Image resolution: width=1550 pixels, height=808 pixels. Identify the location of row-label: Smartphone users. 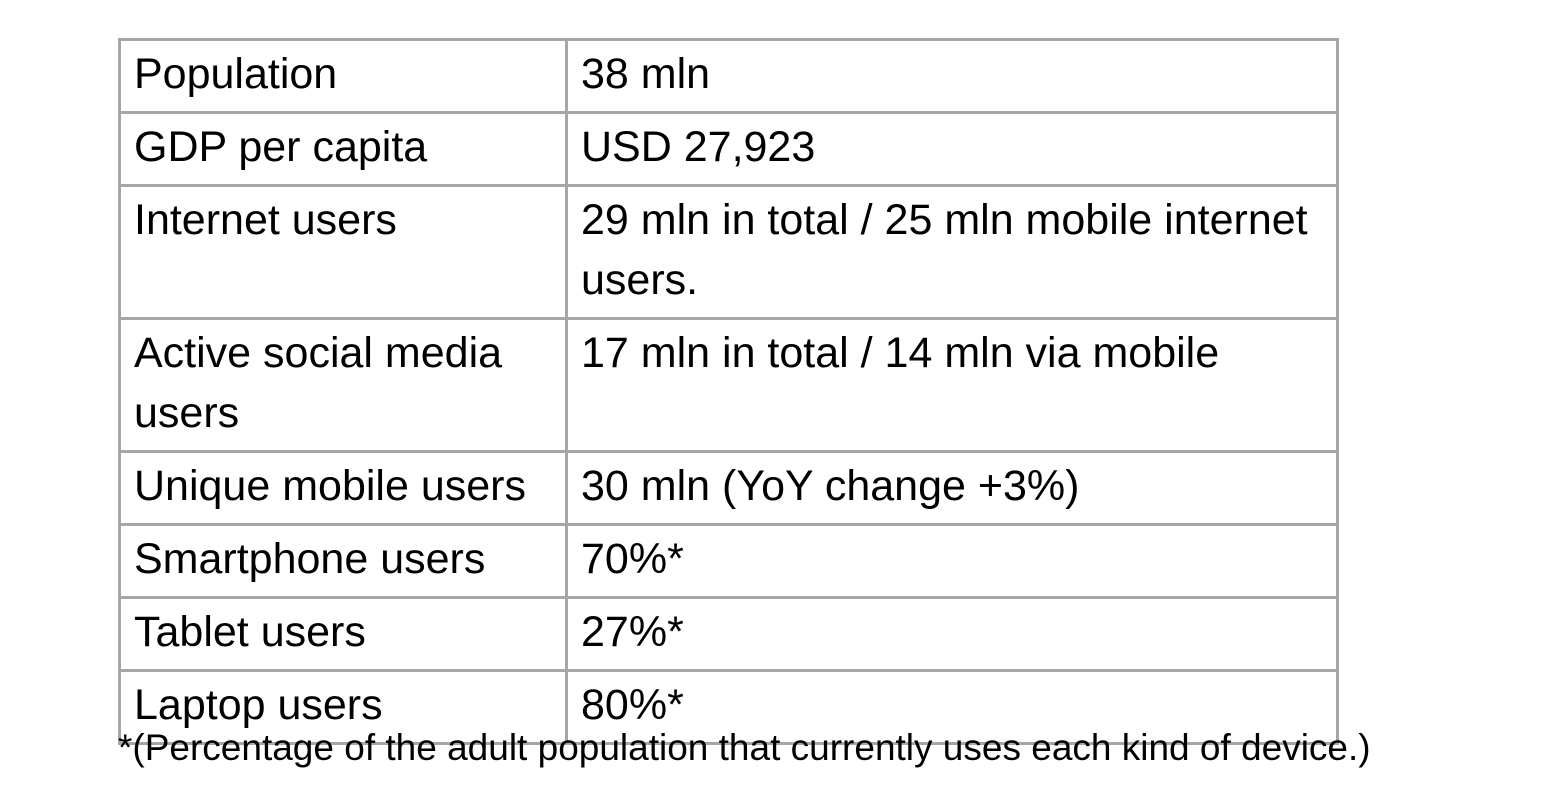
(343, 561).